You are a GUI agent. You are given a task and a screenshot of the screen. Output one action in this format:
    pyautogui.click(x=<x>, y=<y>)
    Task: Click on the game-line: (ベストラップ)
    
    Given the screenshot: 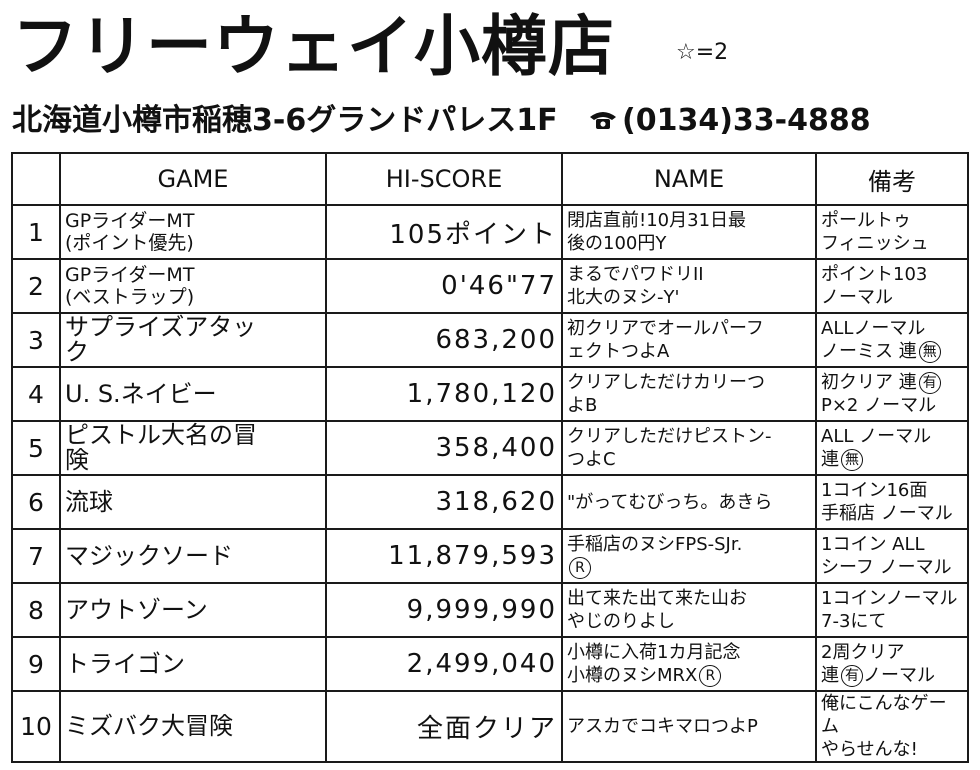 What is the action you would take?
    pyautogui.click(x=130, y=297)
    